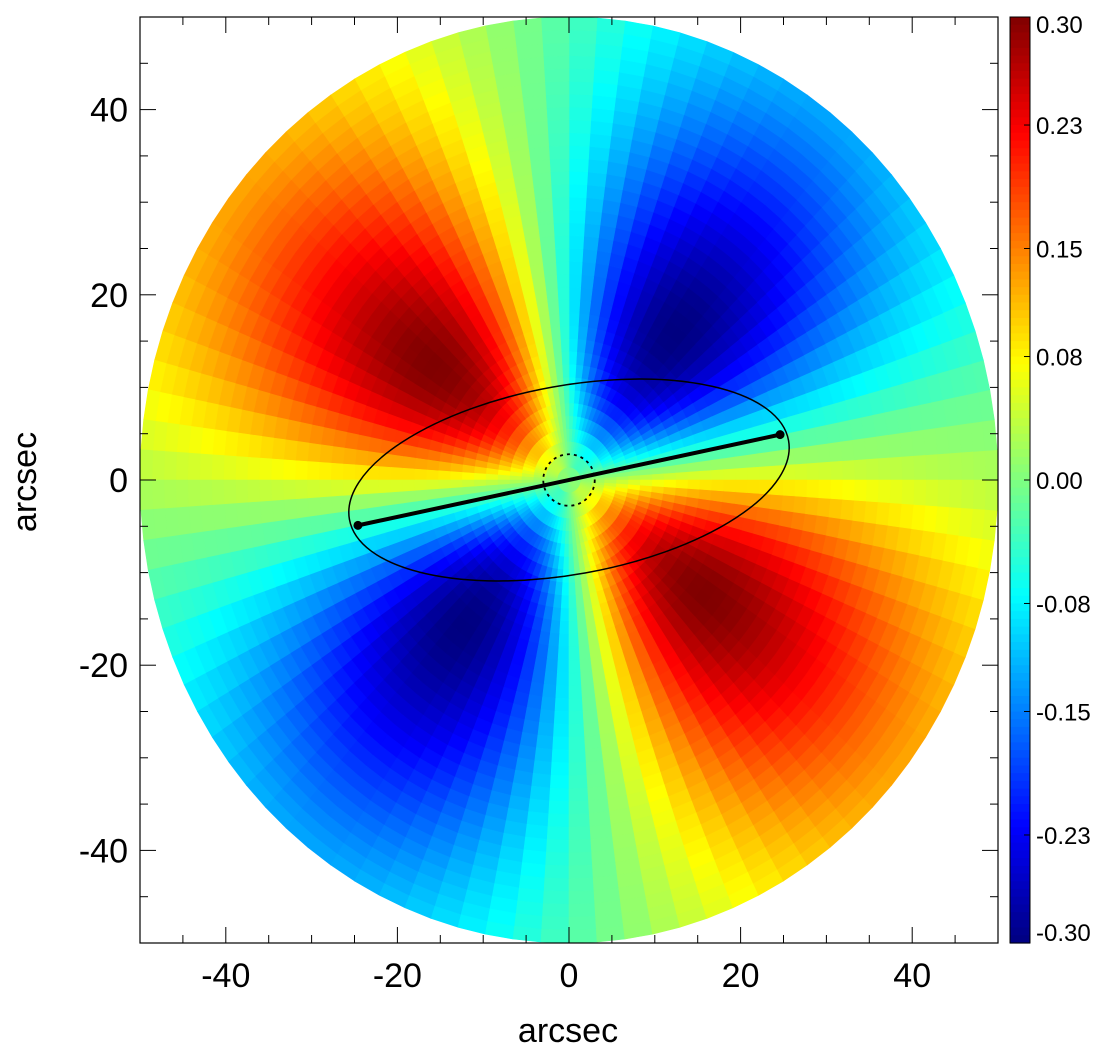 The image size is (1099, 1053). I want to click on y-tick-label: -20, so click(103, 666).